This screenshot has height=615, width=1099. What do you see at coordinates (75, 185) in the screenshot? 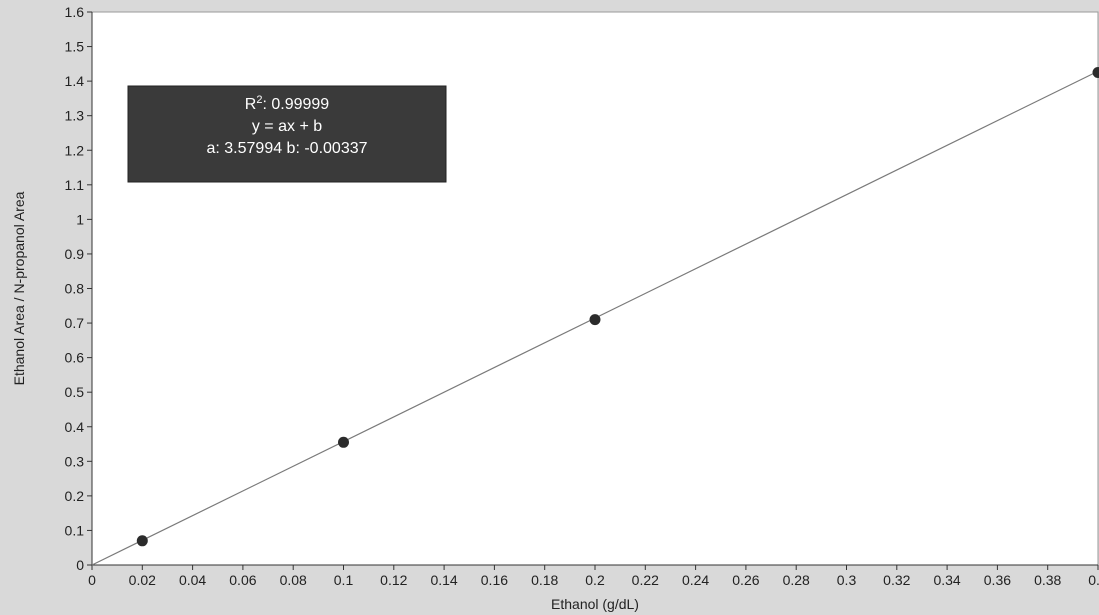
I see `y-tick-label: 1.1` at bounding box center [75, 185].